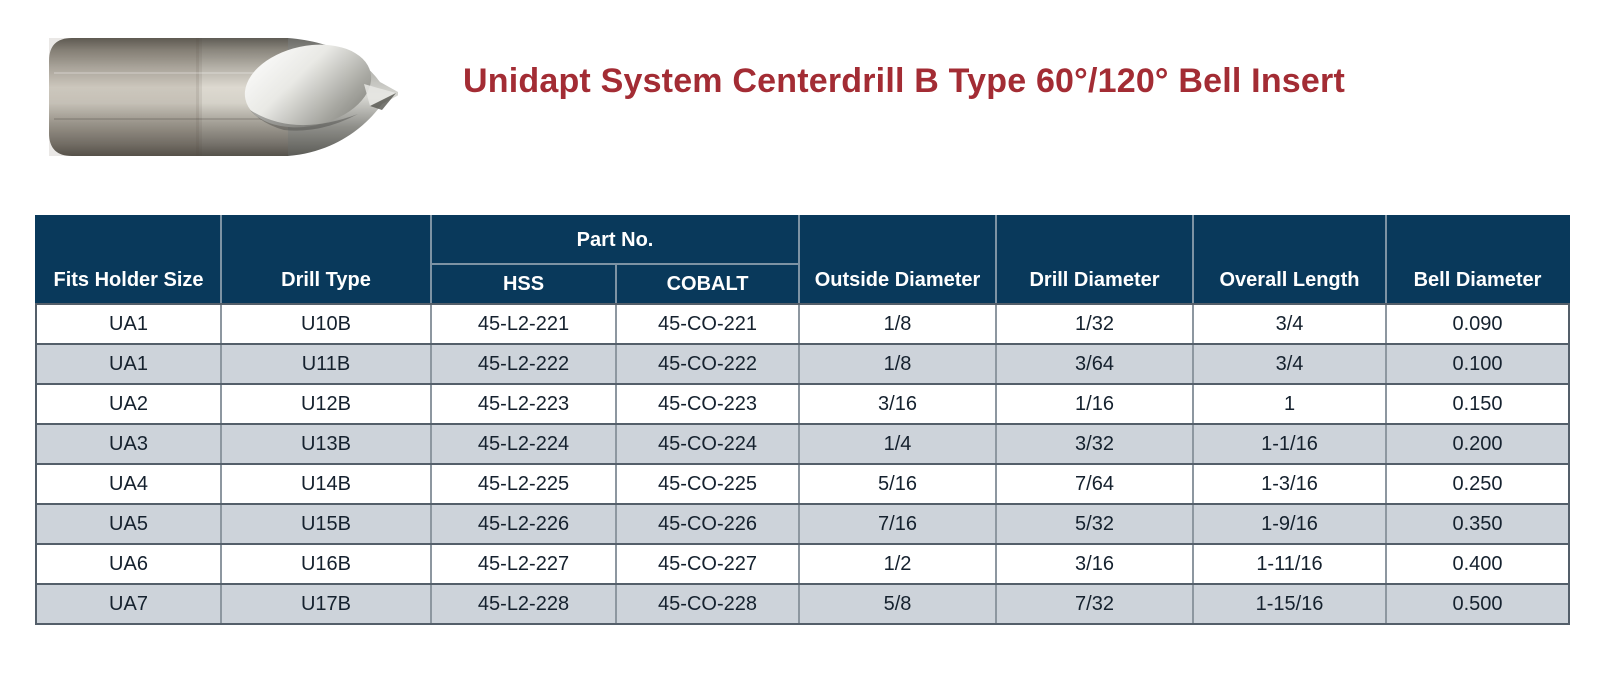  I want to click on table-cell: 45-CO-226, so click(707, 524).